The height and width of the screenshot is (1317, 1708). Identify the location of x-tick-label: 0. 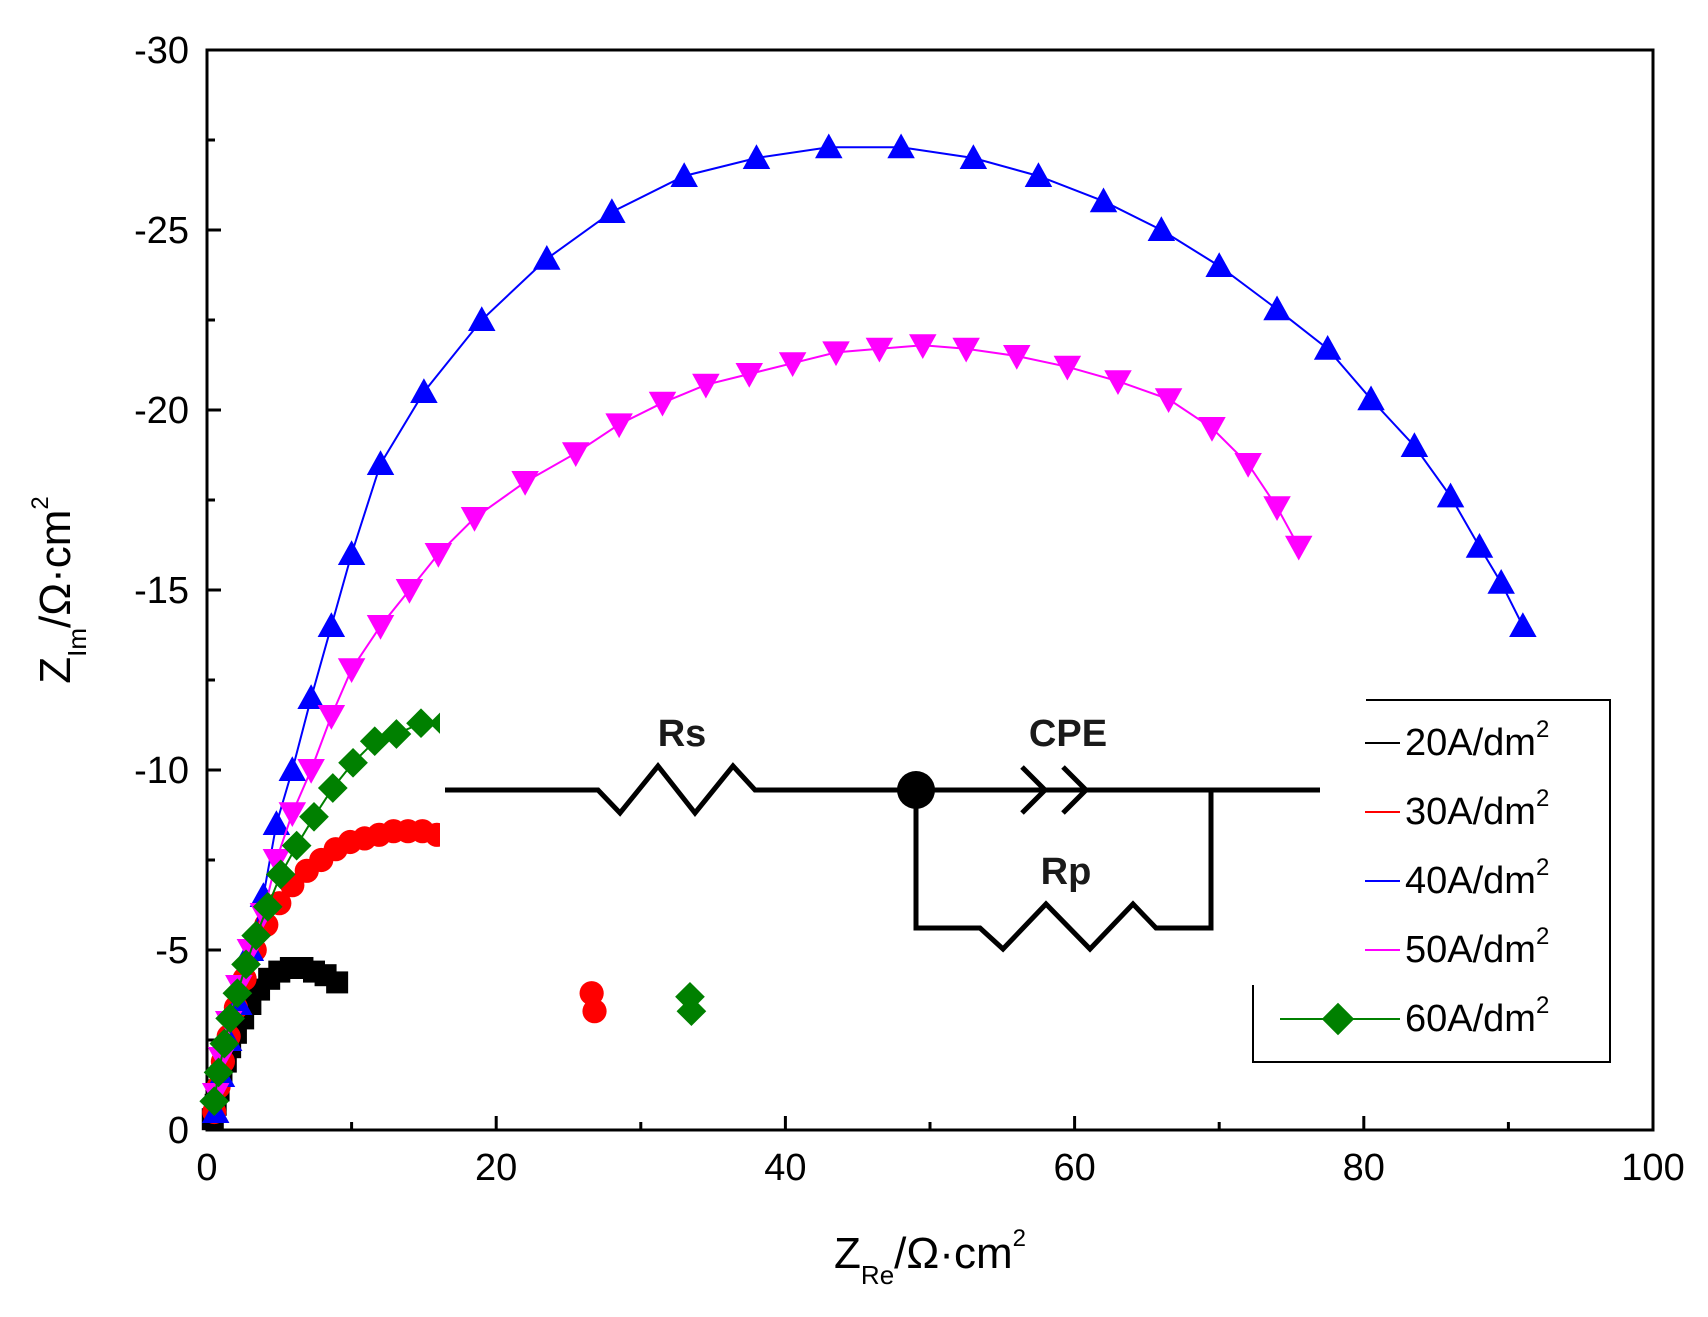
(206, 1168).